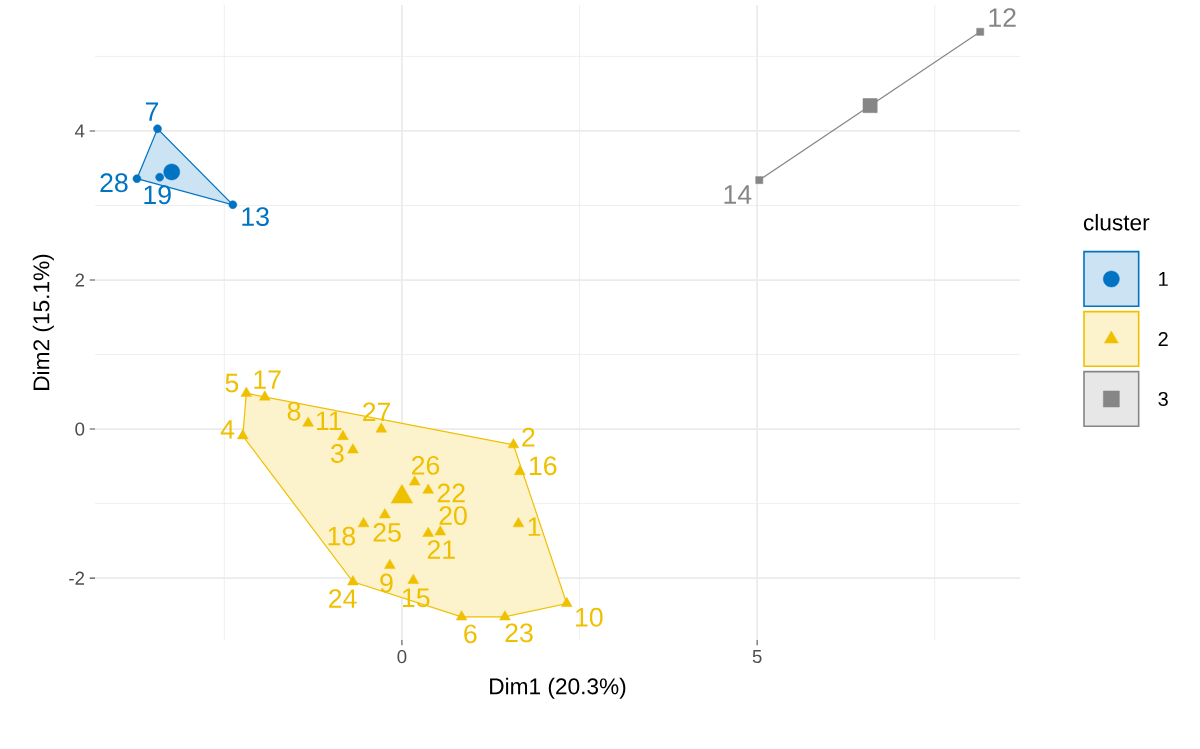 The image size is (1200, 749). Describe the element at coordinates (152, 111) in the screenshot. I see `annotation: 7` at that location.